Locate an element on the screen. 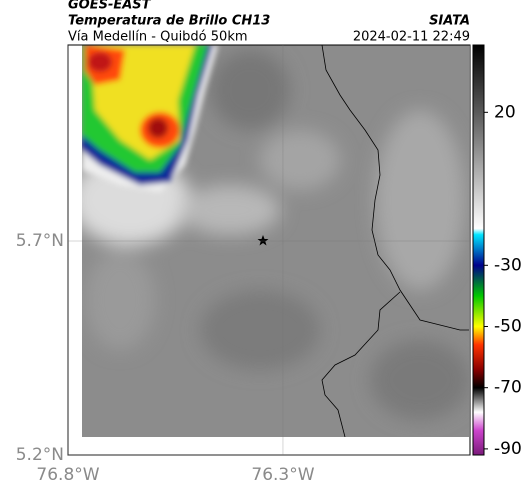 The image size is (526, 491). colorbar is located at coordinates (478, 250).